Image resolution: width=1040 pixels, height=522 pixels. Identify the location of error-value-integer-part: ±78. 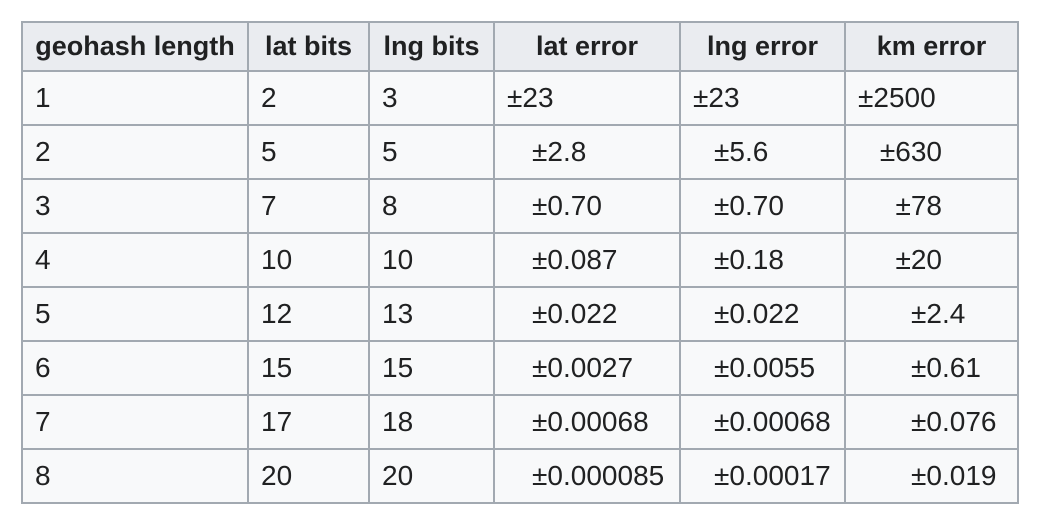
(918, 205).